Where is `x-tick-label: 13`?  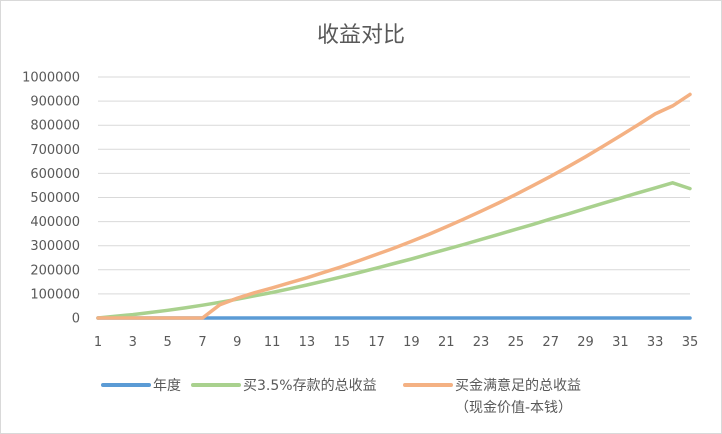
x-tick-label: 13 is located at coordinates (307, 342).